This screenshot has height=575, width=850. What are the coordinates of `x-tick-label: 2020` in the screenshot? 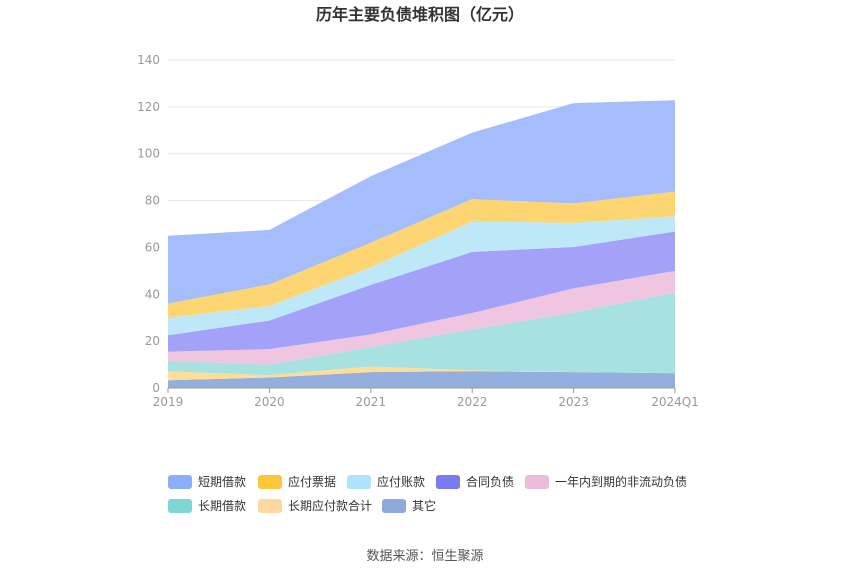 It's located at (269, 402).